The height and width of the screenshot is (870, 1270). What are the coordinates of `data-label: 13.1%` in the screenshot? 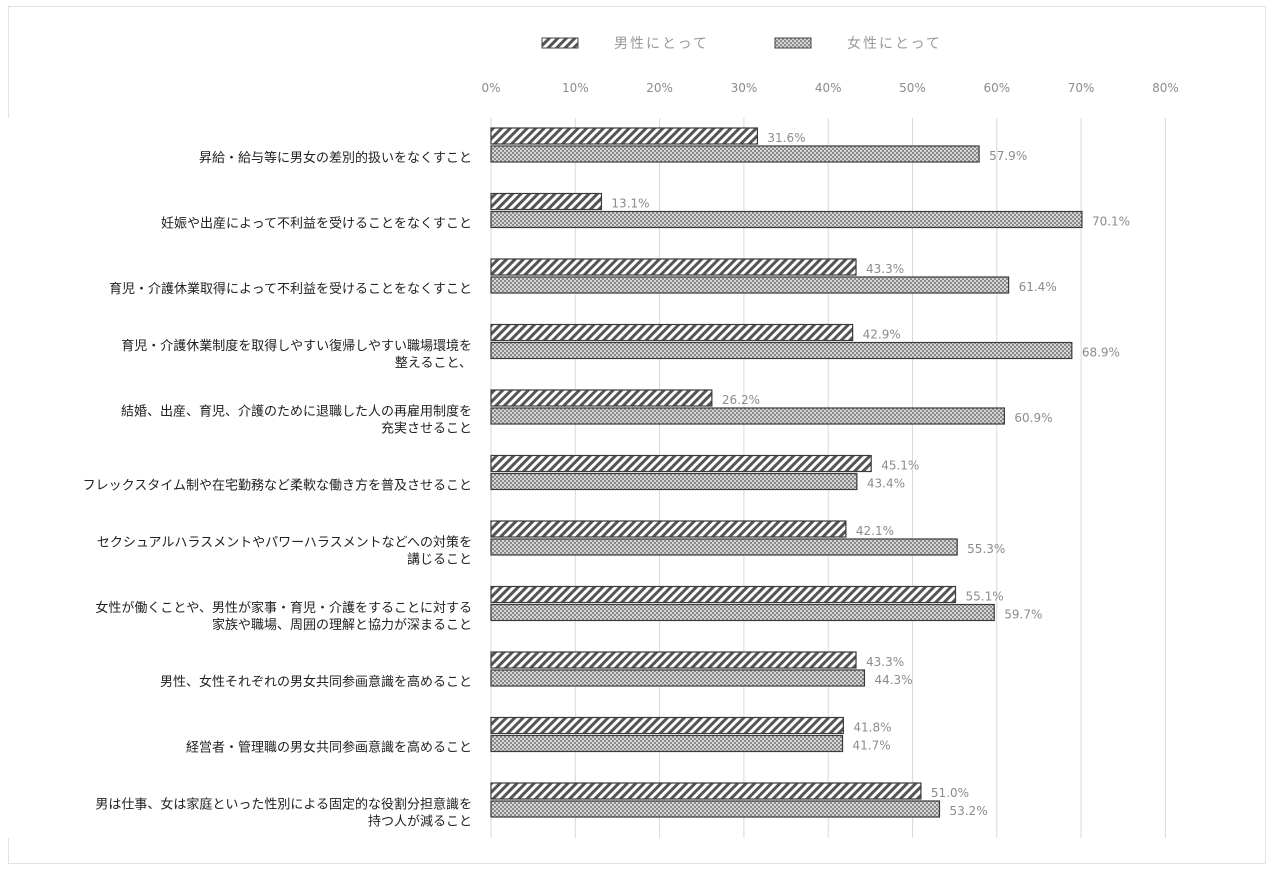 It's located at (630, 204).